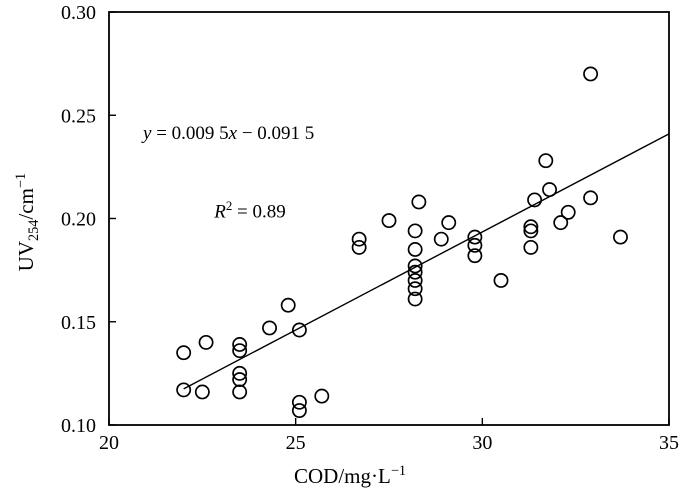 The height and width of the screenshot is (497, 700). Describe the element at coordinates (482, 443) in the screenshot. I see `x-tick-label: 30` at that location.